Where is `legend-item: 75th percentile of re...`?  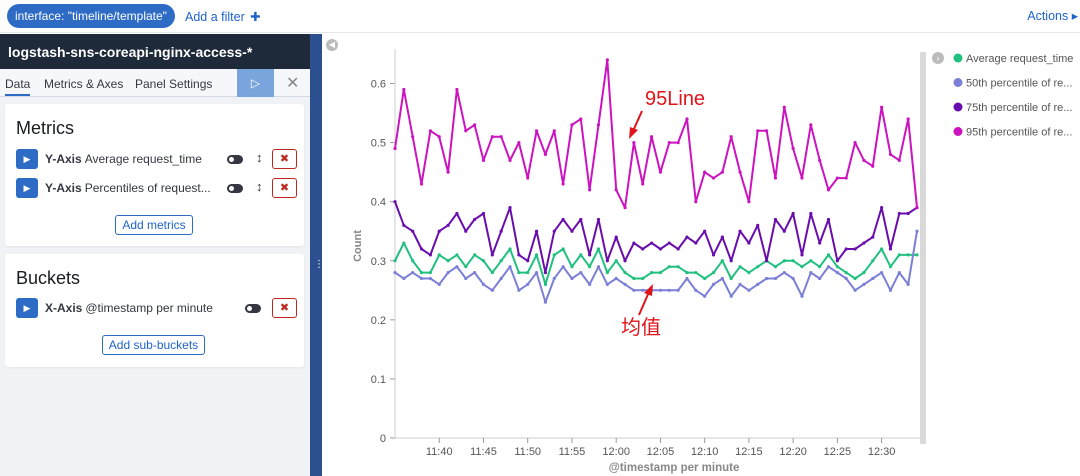 legend-item: 75th percentile of re... is located at coordinates (1013, 108).